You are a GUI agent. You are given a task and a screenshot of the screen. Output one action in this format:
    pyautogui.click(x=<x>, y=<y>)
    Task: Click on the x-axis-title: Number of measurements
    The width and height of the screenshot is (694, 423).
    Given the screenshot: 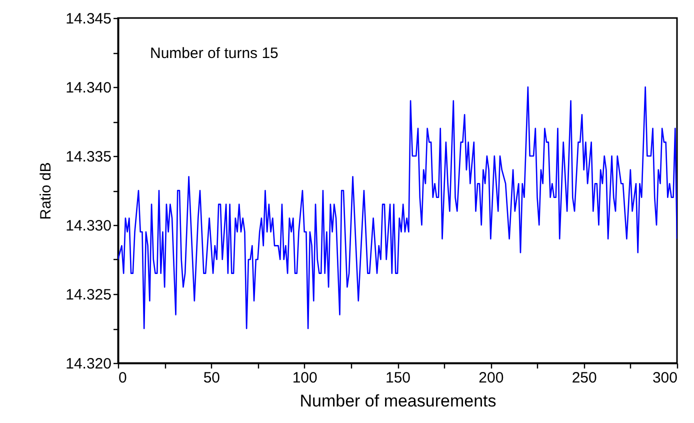 What is the action you would take?
    pyautogui.click(x=398, y=401)
    